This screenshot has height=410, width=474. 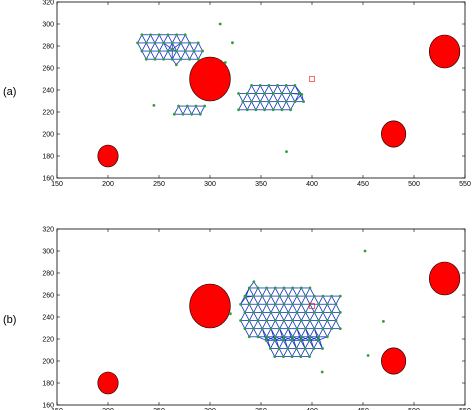 What do you see at coordinates (57, 184) in the screenshot?
I see `x-tick-label: 150` at bounding box center [57, 184].